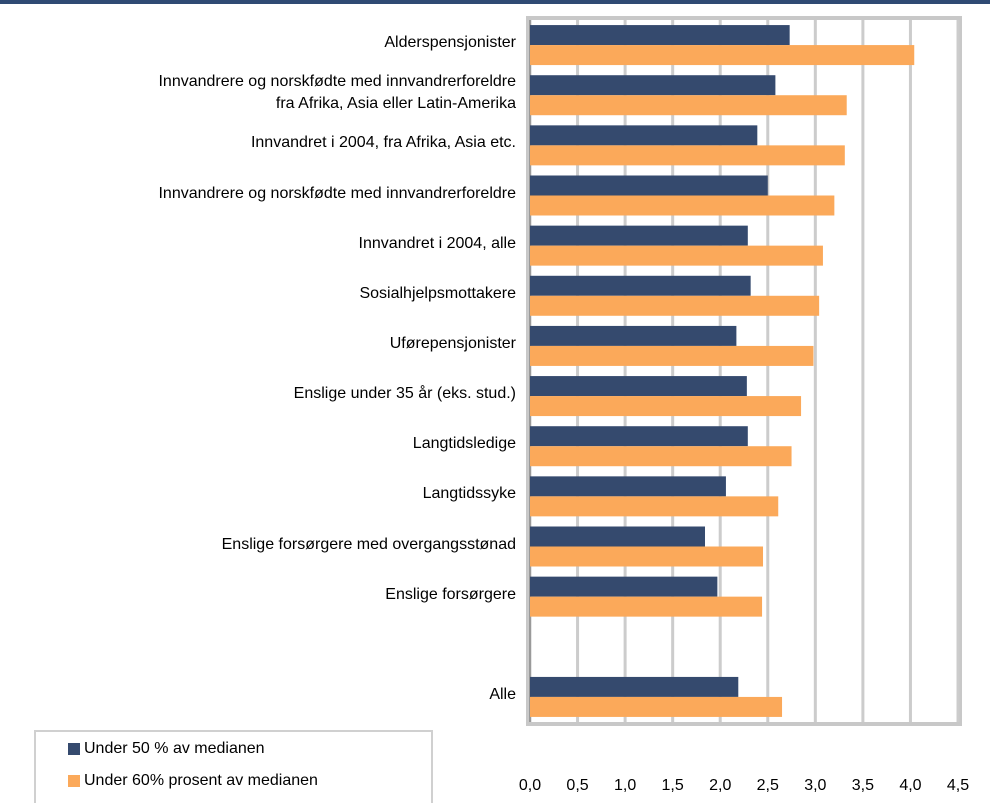 The image size is (990, 803). Describe the element at coordinates (450, 43) in the screenshot. I see `y-tick-label: Alderspensjonister` at that location.